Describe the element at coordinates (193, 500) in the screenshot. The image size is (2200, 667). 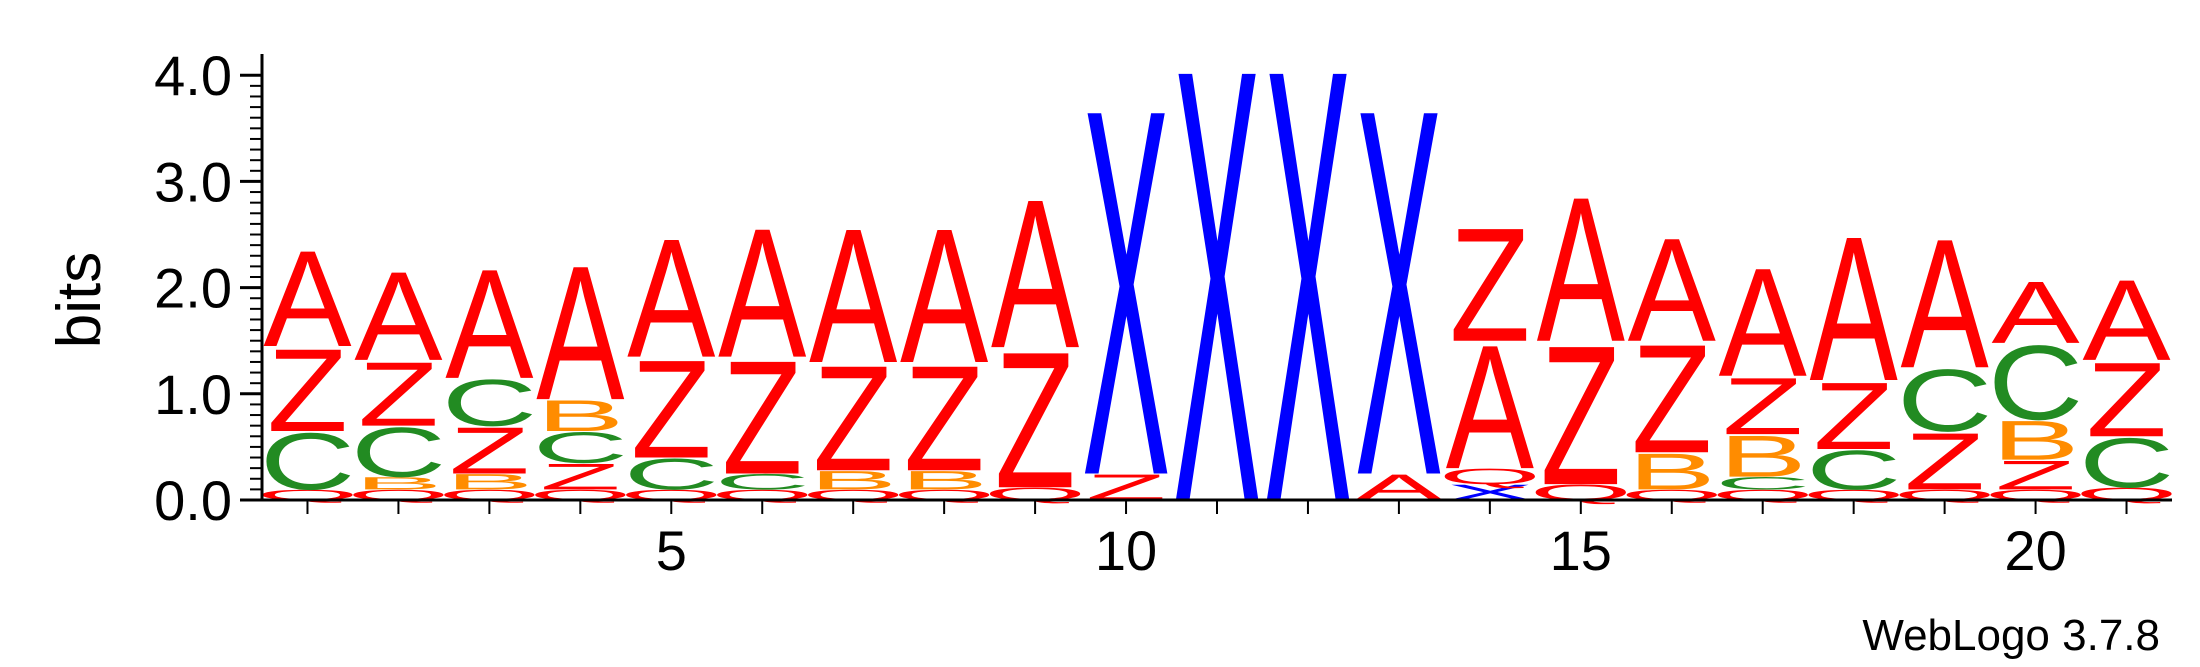
I see `y-tick-label: 0.0` at that location.